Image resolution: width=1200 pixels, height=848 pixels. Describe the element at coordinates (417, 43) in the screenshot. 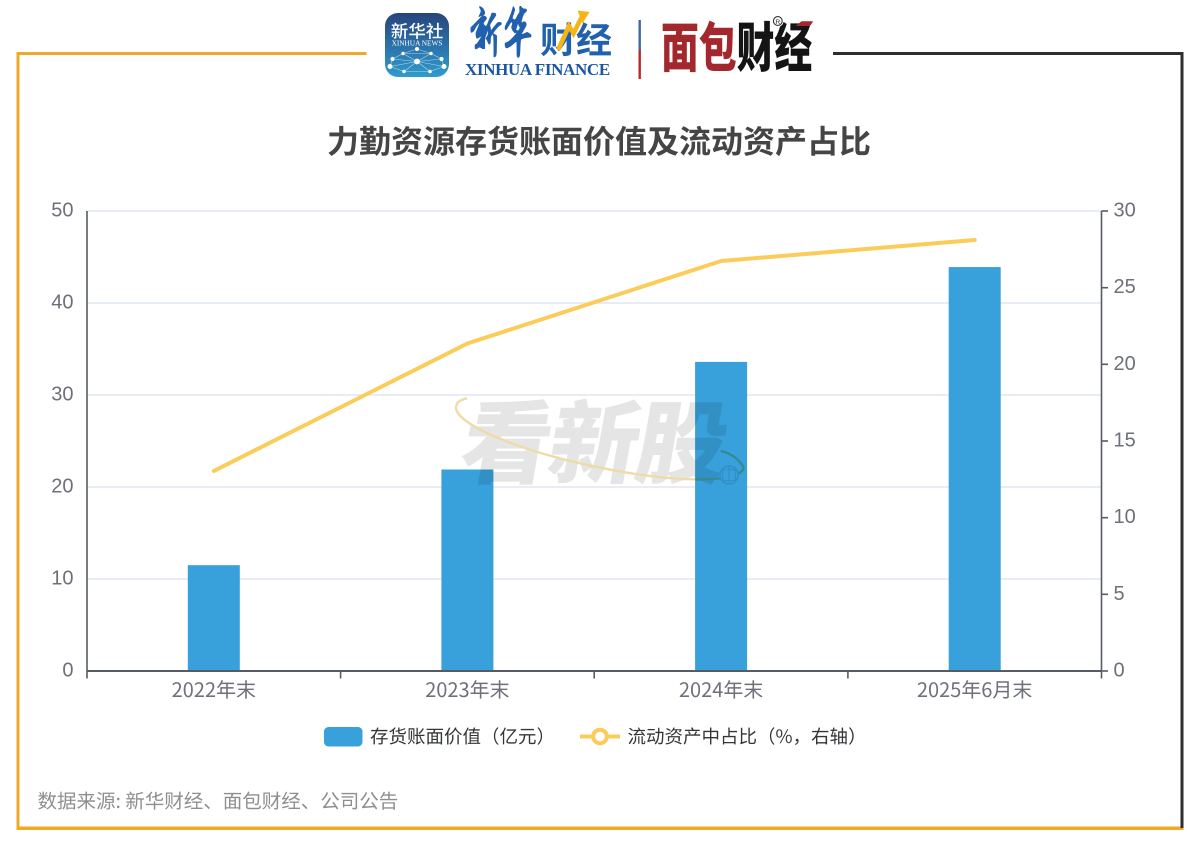

I see `svg-text: XINHUA NEWS` at that location.